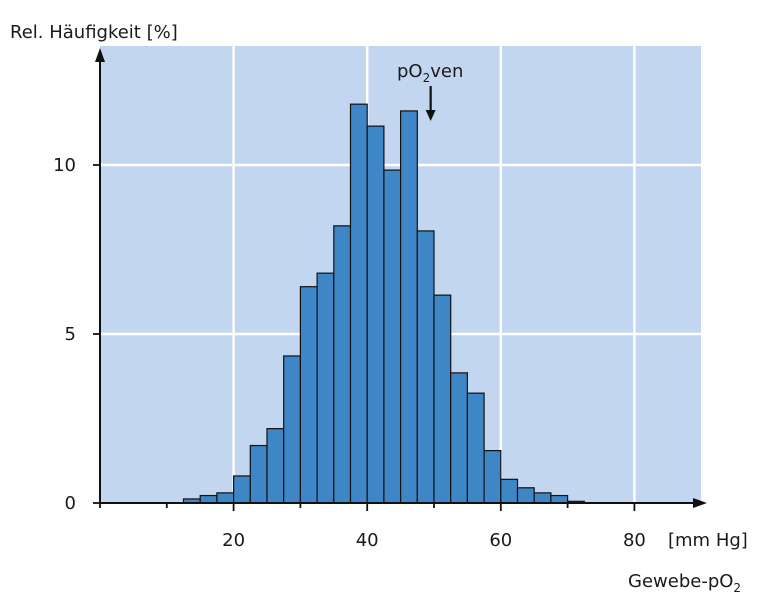 The height and width of the screenshot is (605, 768). I want to click on x-axis-label-main: Gewebe-pO, so click(680, 581).